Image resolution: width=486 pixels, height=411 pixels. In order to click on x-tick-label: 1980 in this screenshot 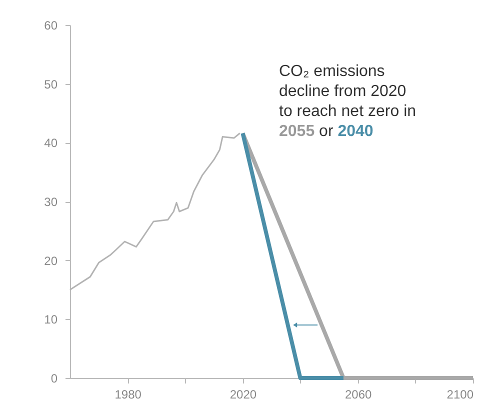, I will do `click(128, 395)`.